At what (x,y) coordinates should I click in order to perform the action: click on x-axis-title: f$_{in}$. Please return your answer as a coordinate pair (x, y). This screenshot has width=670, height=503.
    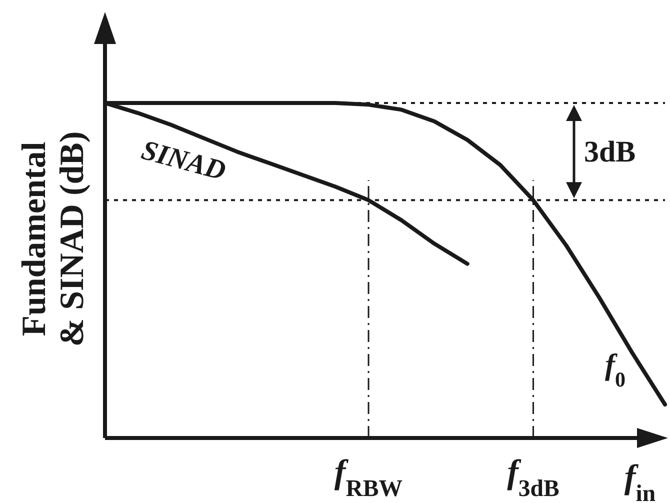
    Looking at the image, I should click on (640, 481).